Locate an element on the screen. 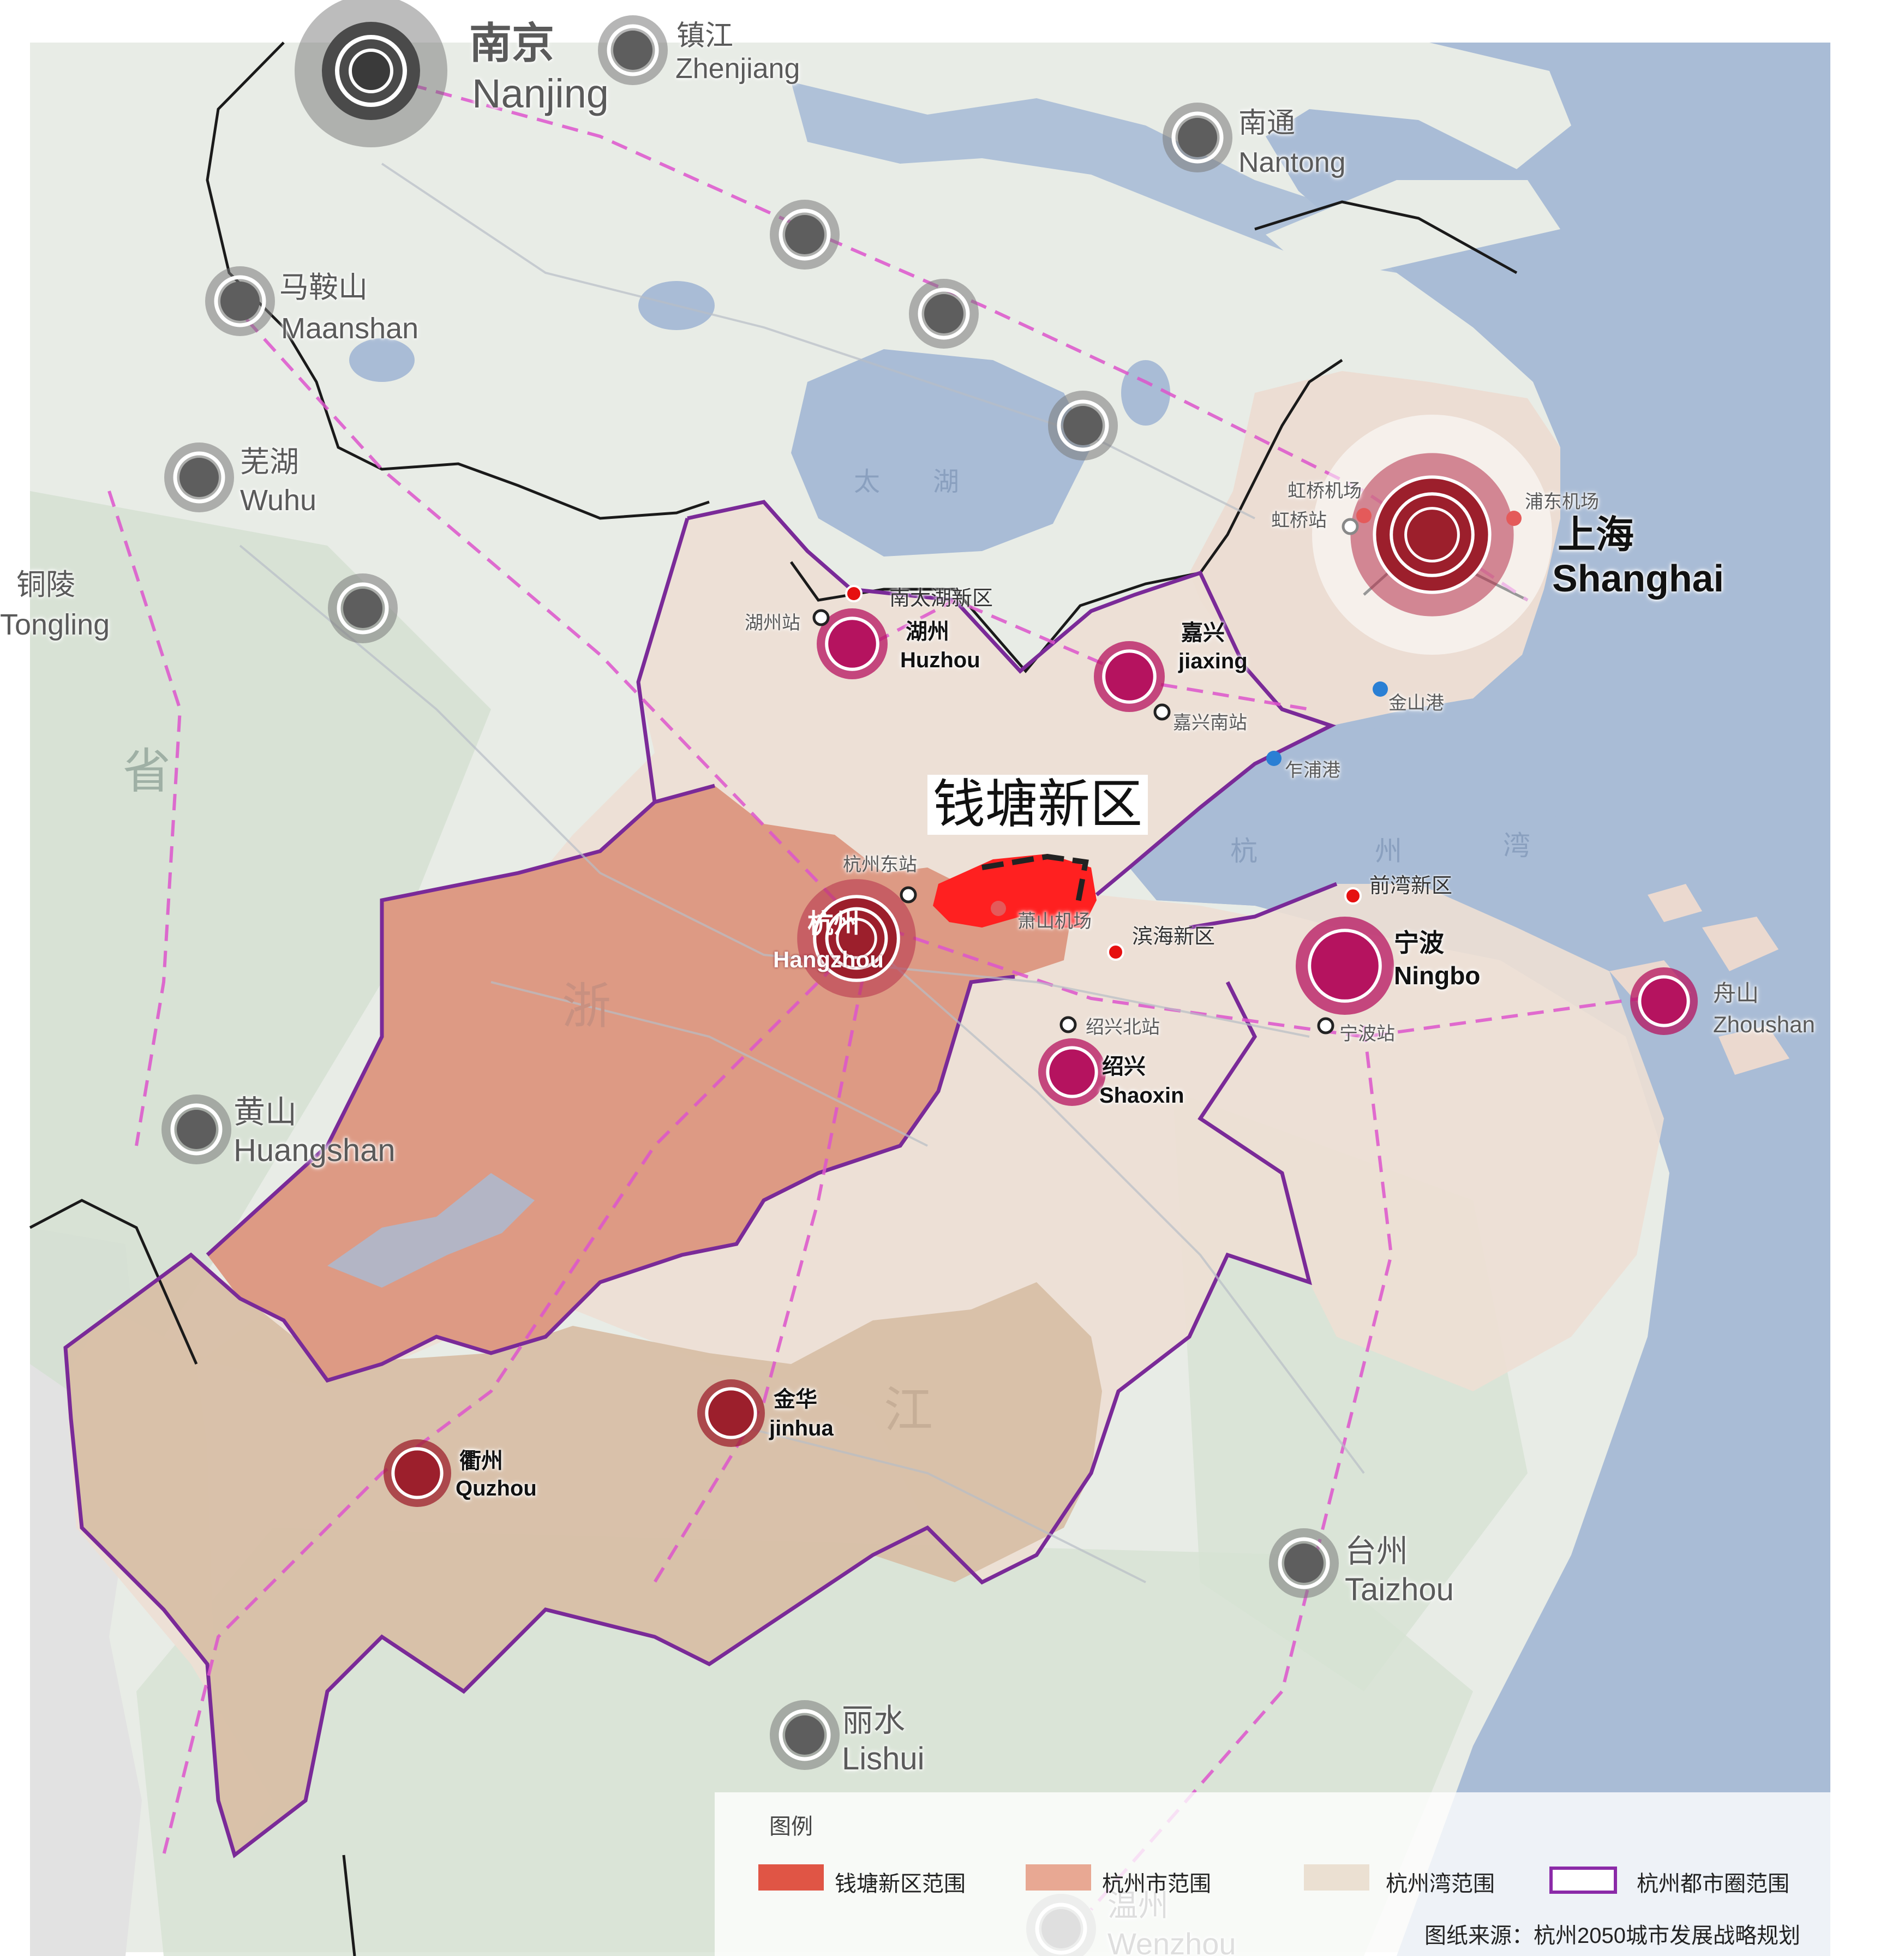 Image resolution: width=1904 pixels, height=1956 pixels. hangzhou-east-station-label: 杭州东站 is located at coordinates (880, 864).